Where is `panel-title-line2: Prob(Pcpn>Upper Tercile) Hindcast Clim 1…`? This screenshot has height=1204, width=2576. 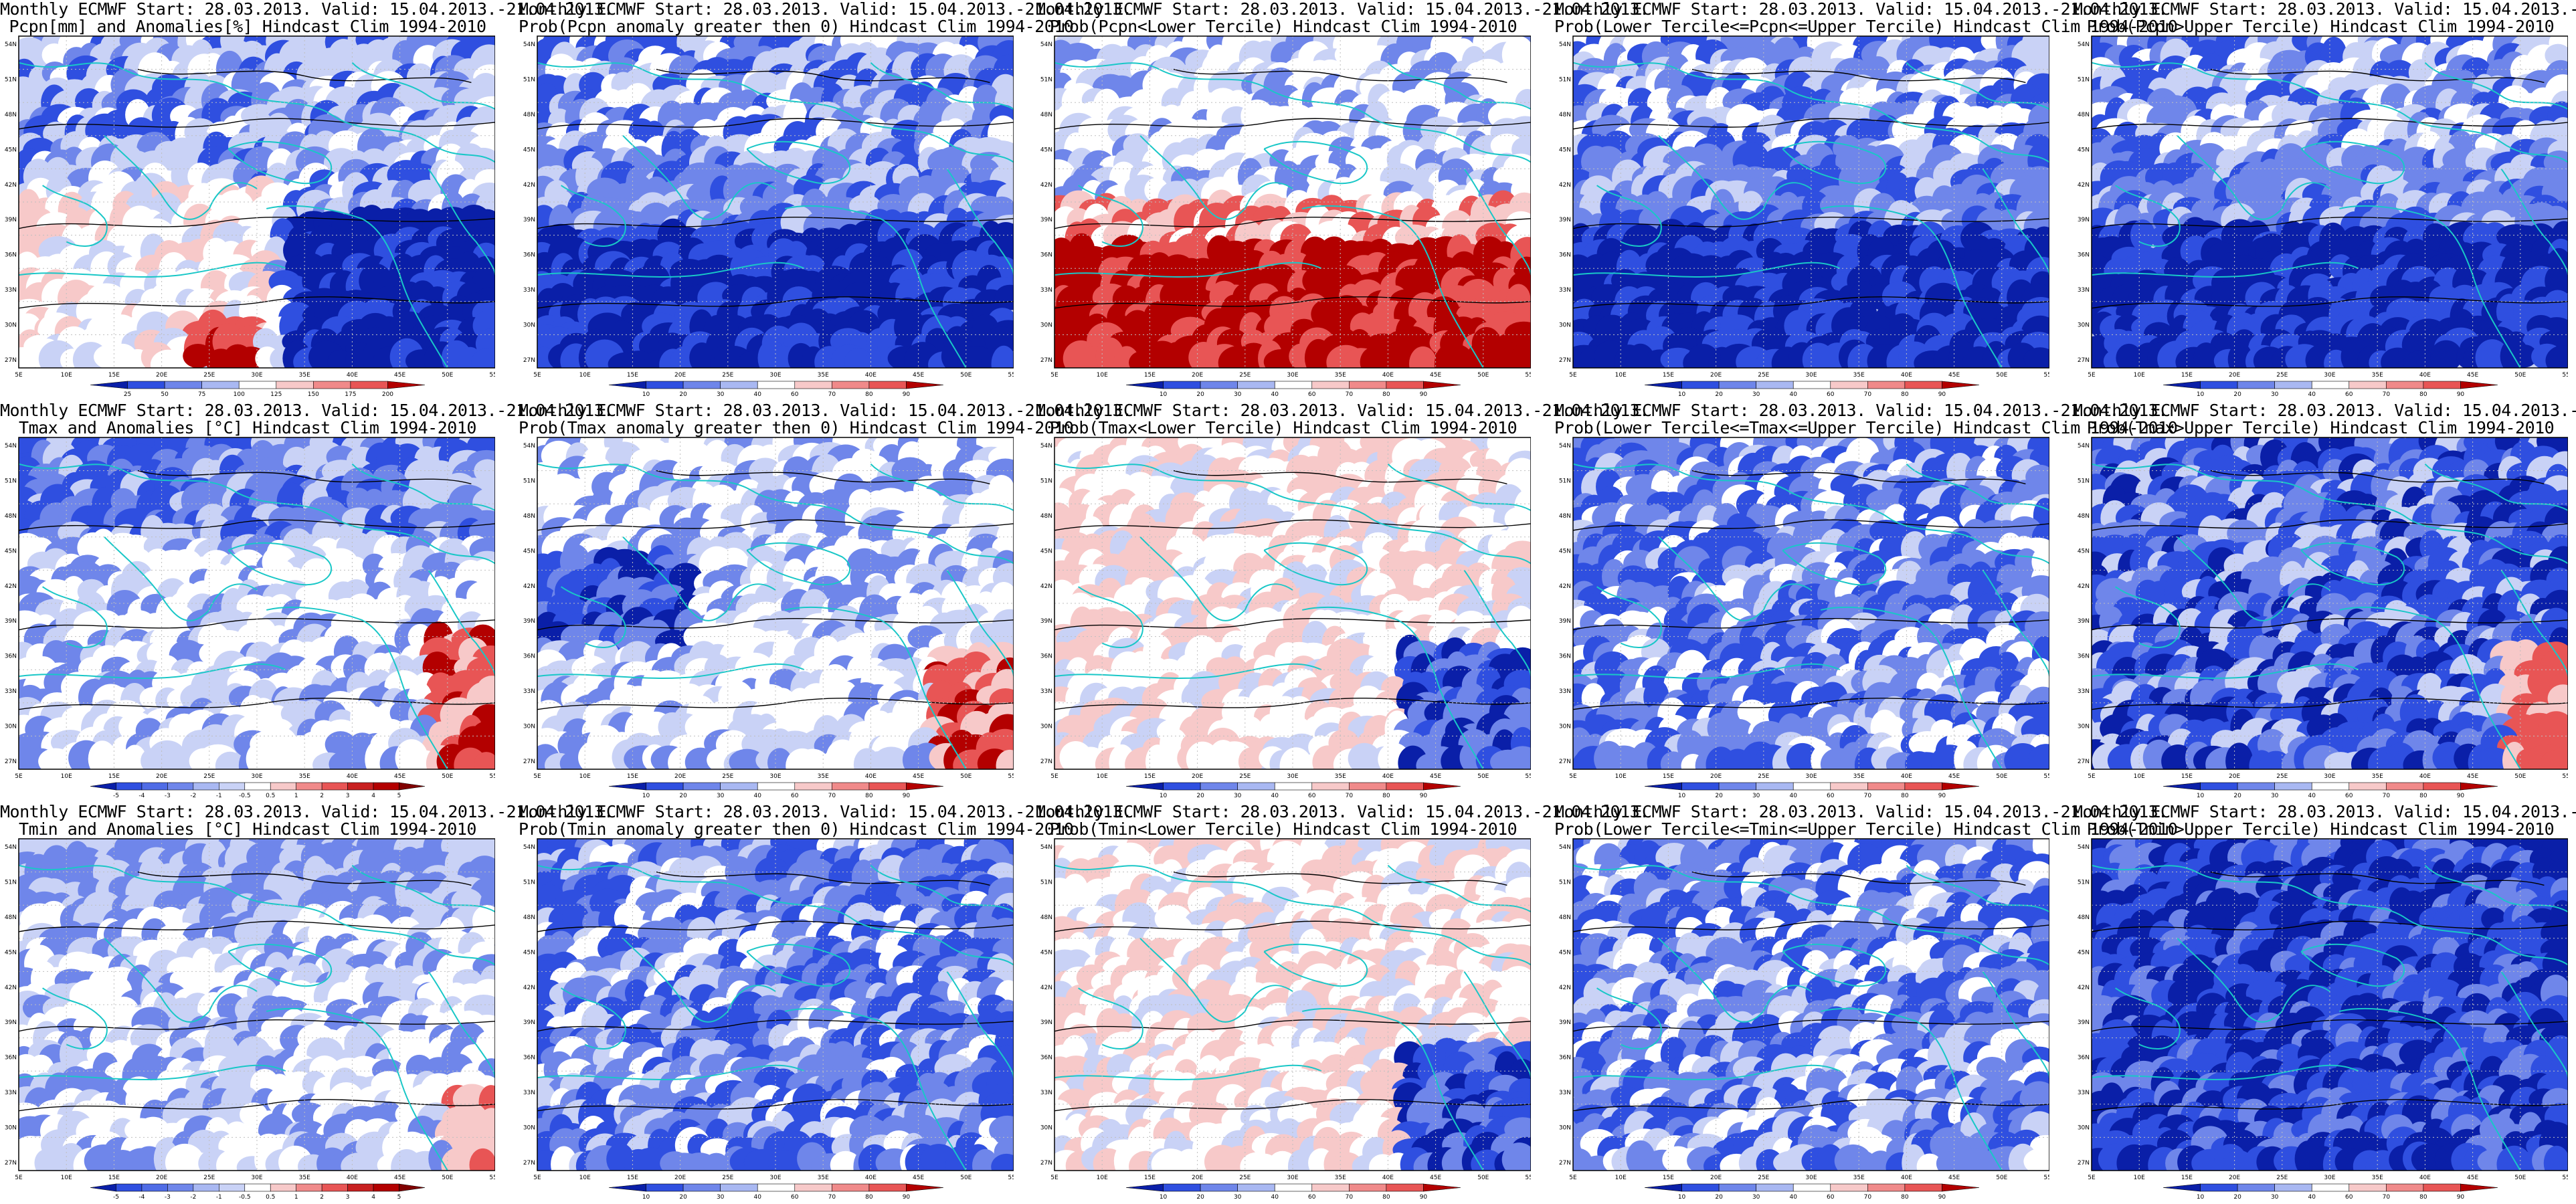
panel-title-line2: Prob(Pcpn>Upper Tercile) Hindcast Clim 1… is located at coordinates (2320, 26).